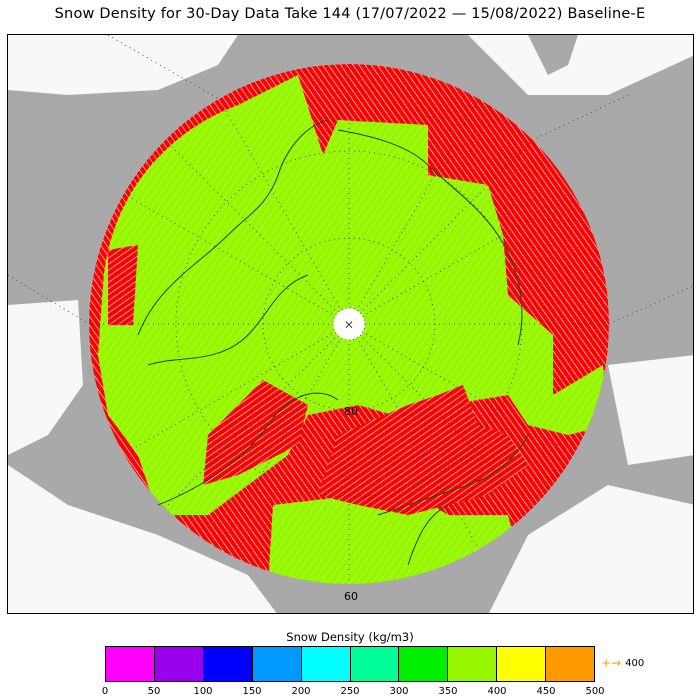 The image size is (700, 700). Describe the element at coordinates (595, 691) in the screenshot. I see `legend-tick: 500` at that location.